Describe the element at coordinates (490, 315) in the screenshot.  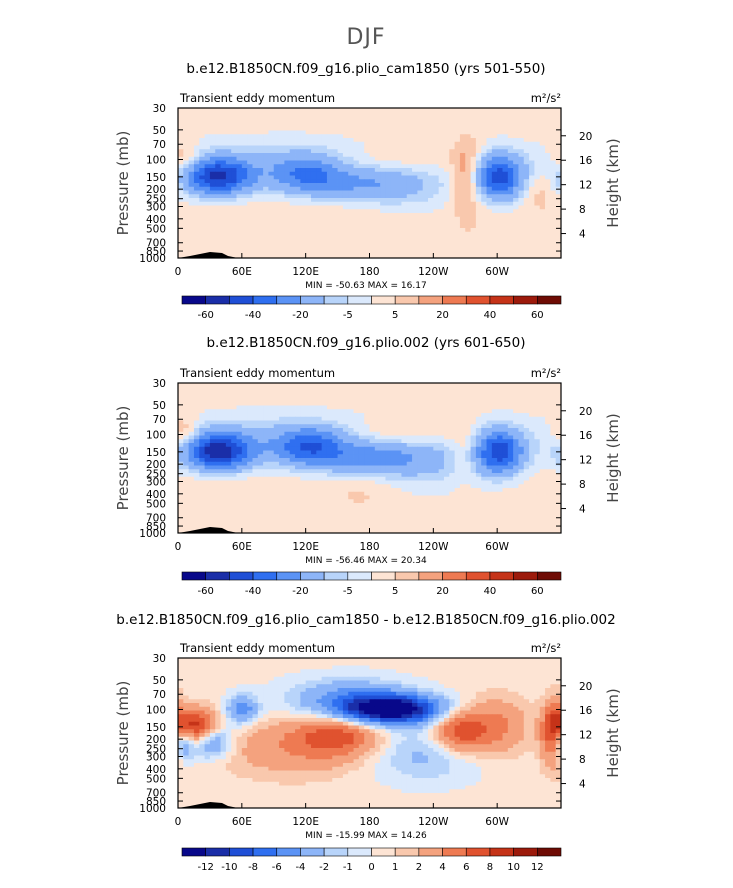
I see `colorbar-label: 40` at that location.